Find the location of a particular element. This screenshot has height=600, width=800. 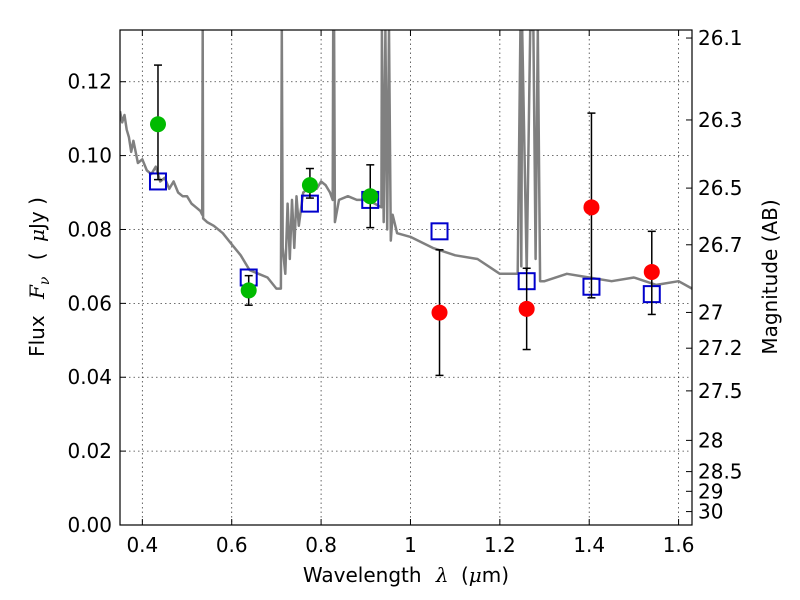

x-tick-label: 1 is located at coordinates (410, 545).